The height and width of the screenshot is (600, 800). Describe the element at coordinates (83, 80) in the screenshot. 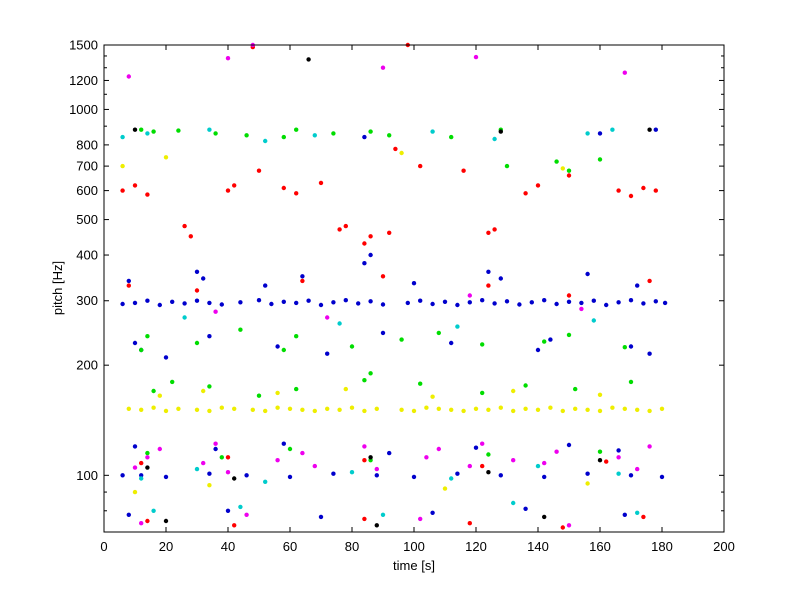

I see `y-tick-label: 1200` at that location.